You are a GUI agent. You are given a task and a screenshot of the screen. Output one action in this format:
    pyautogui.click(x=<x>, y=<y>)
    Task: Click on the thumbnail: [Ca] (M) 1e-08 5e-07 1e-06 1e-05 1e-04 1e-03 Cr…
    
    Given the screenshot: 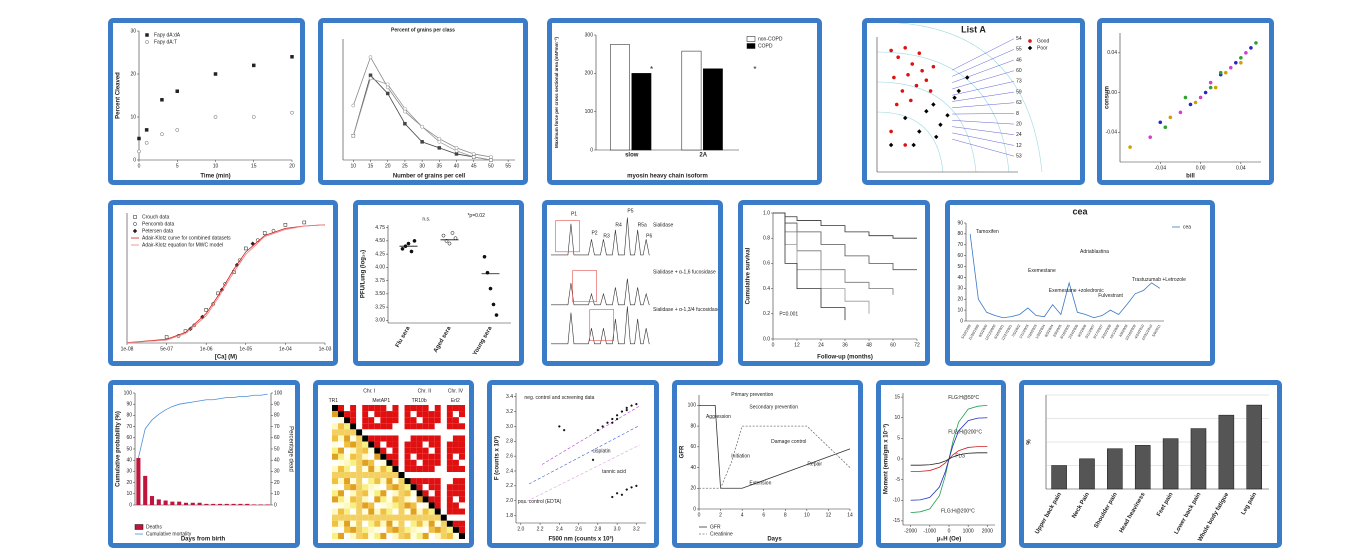 What is the action you would take?
    pyautogui.click(x=223, y=283)
    